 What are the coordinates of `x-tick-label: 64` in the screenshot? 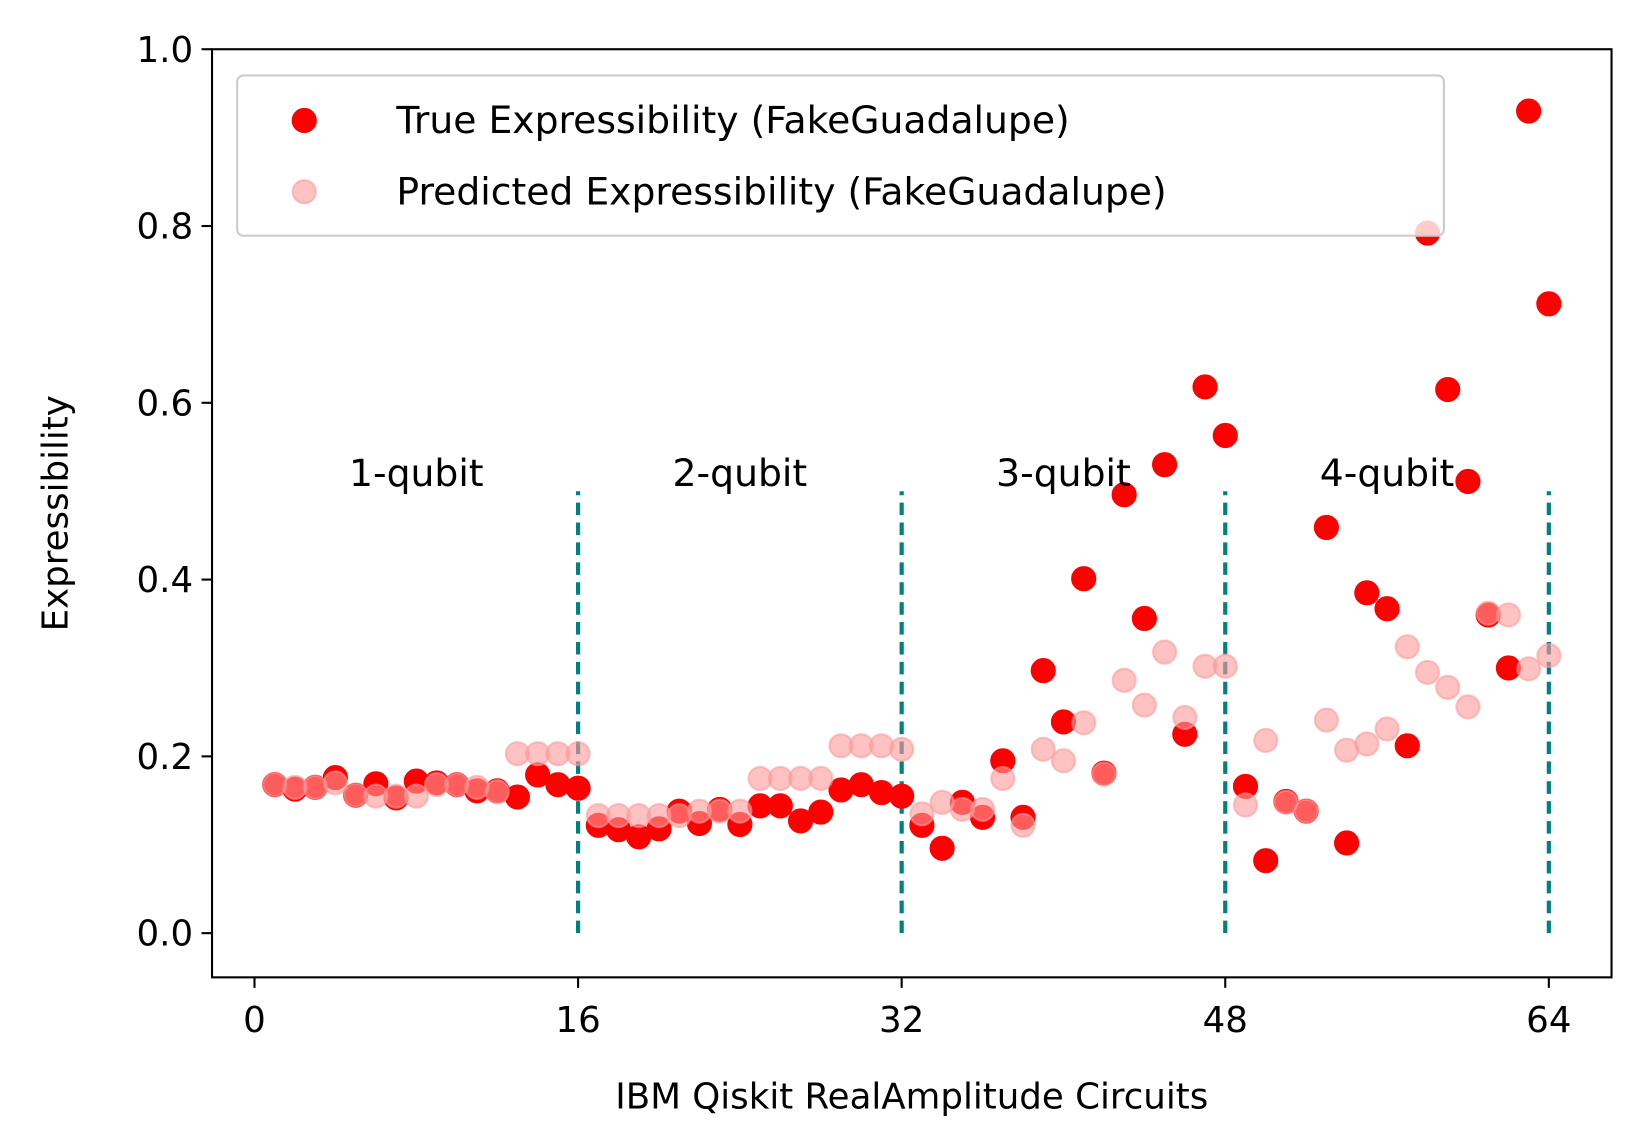 It's located at (1548, 1020).